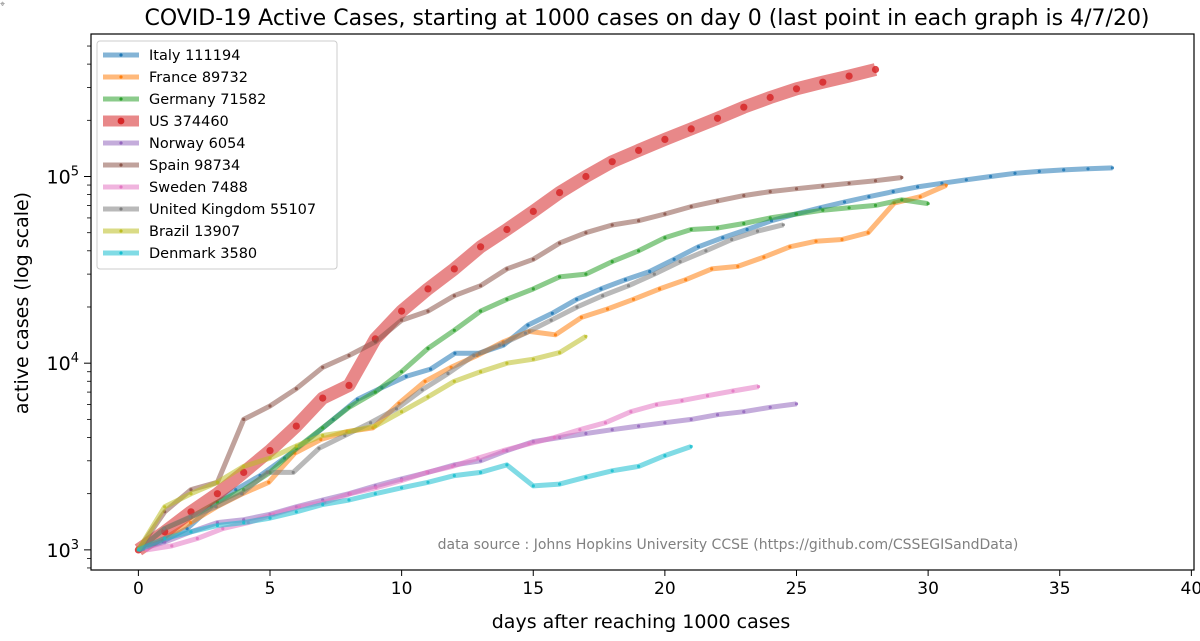 The width and height of the screenshot is (1200, 641). I want to click on series-line, so click(362, 443).